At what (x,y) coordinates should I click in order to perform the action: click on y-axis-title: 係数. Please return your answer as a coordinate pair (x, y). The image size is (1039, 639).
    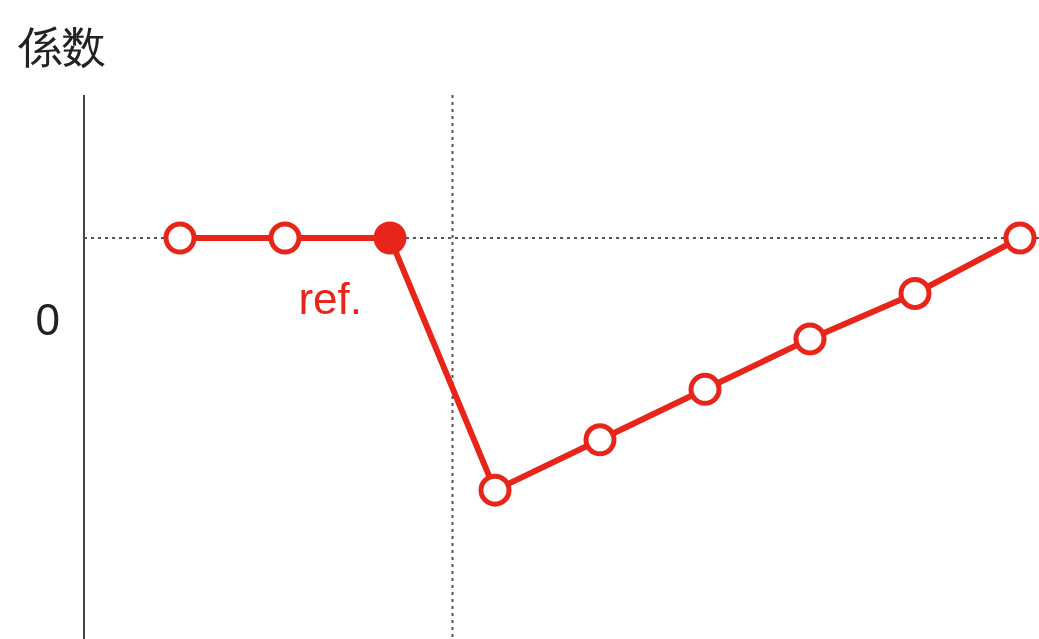
    Looking at the image, I should click on (61, 46).